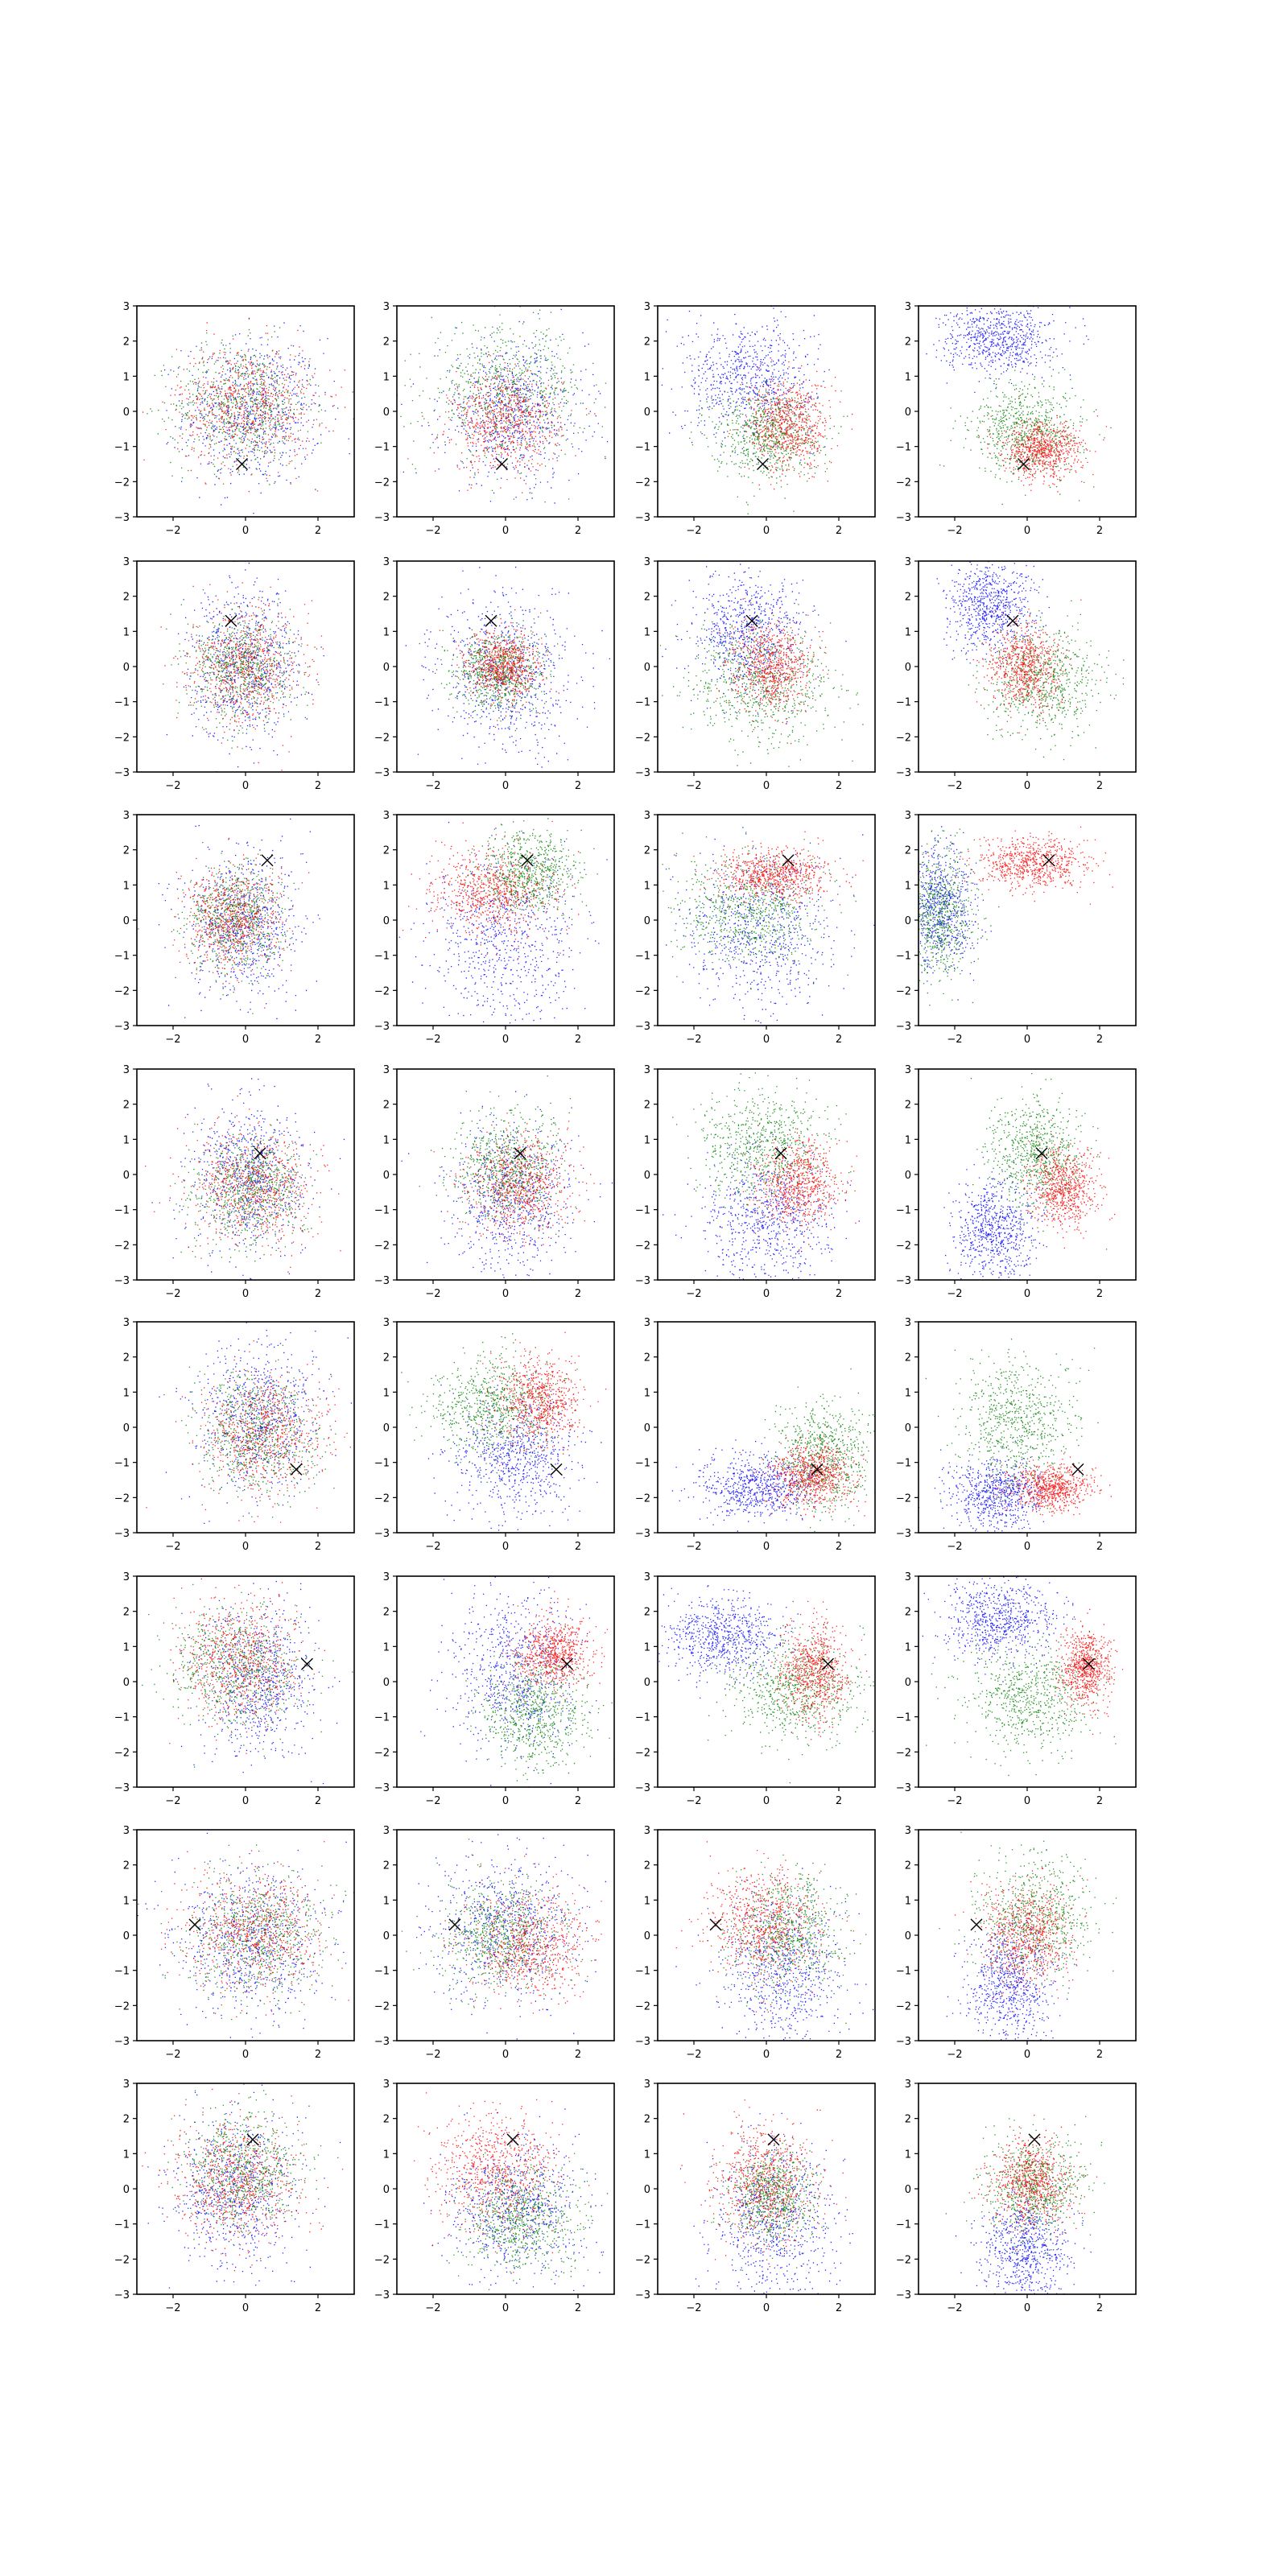 The height and width of the screenshot is (2576, 1288). What do you see at coordinates (172, 1547) in the screenshot?
I see `x-tick-label: −2` at bounding box center [172, 1547].